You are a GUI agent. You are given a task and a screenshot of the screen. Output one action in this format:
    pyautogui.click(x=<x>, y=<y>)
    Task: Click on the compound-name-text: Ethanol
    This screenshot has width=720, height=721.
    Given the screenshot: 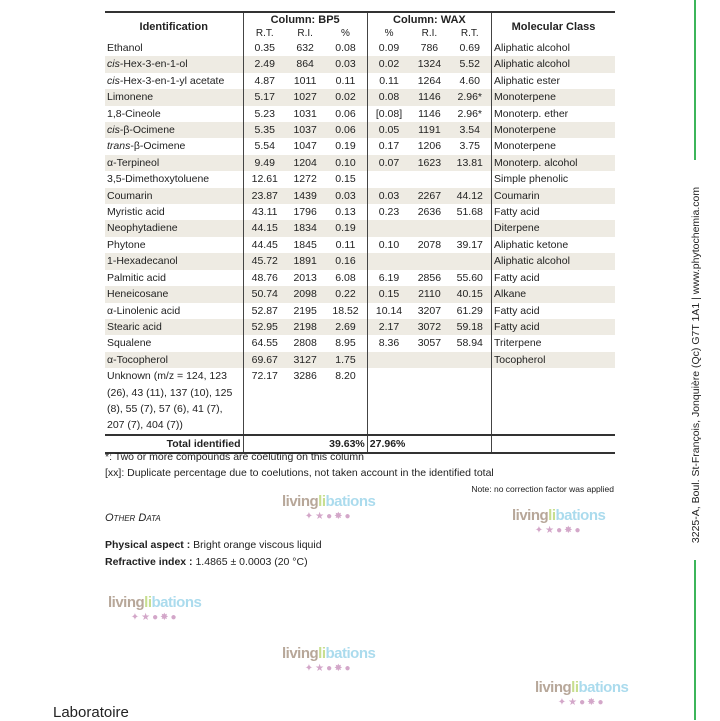 What is the action you would take?
    pyautogui.click(x=125, y=48)
    